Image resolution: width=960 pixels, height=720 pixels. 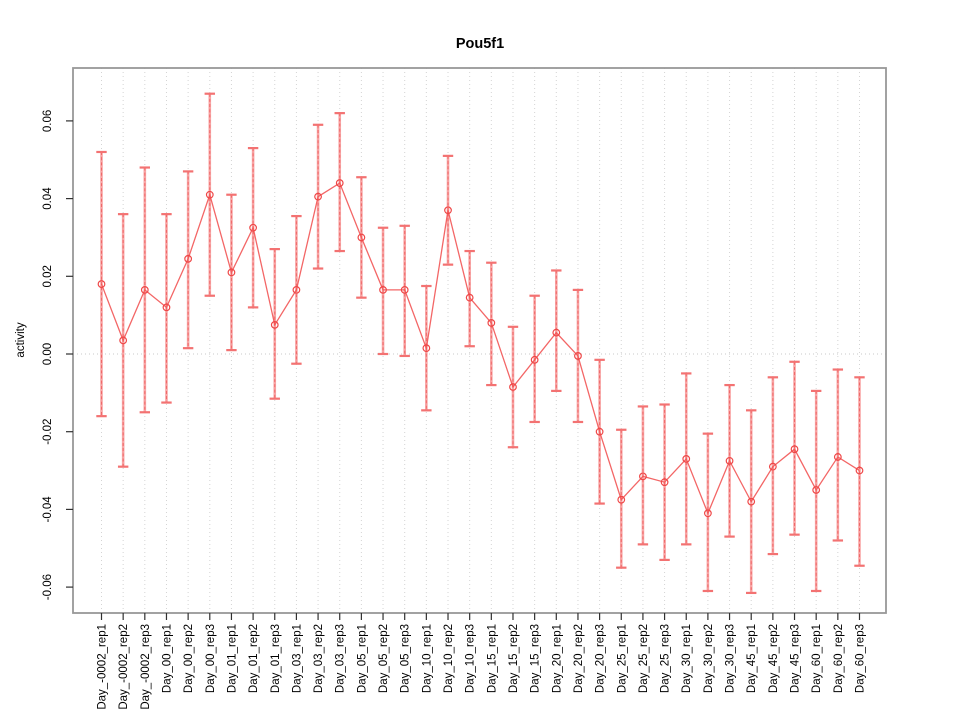 What do you see at coordinates (687, 658) in the screenshot?
I see `x-tick-label: Day_30_rep1` at bounding box center [687, 658].